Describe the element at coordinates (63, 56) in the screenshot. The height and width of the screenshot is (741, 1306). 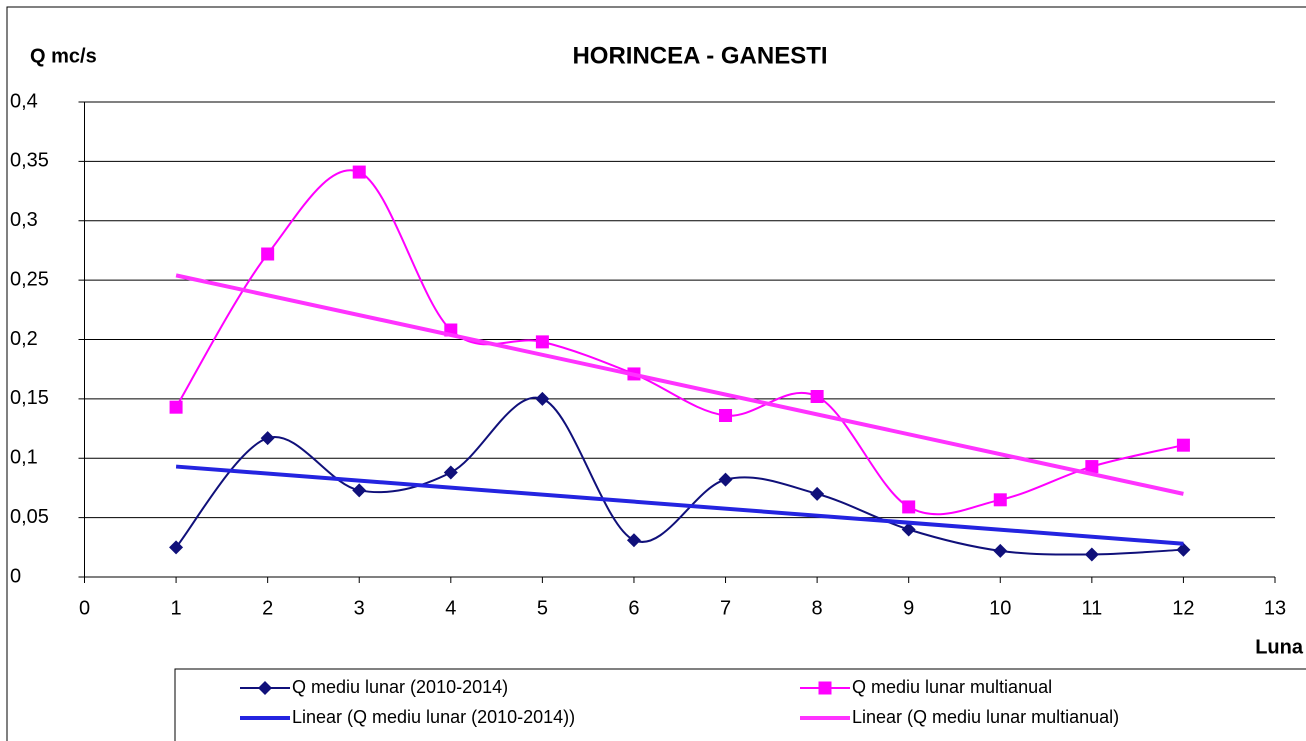
I see `y-axis-label: Q mc/s` at that location.